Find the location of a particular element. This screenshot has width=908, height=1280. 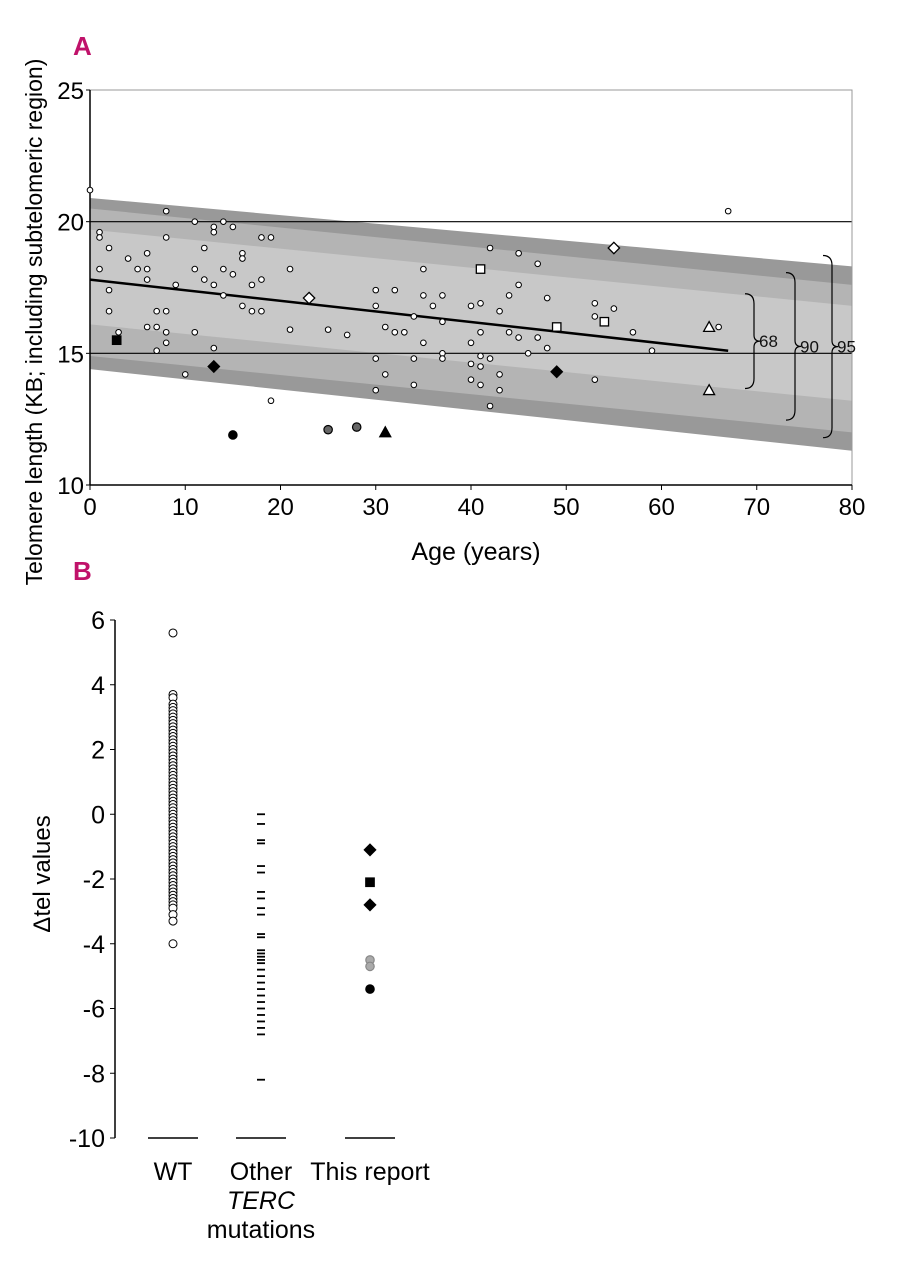

b-y-tick-label: -8 is located at coordinates (94, 1074).